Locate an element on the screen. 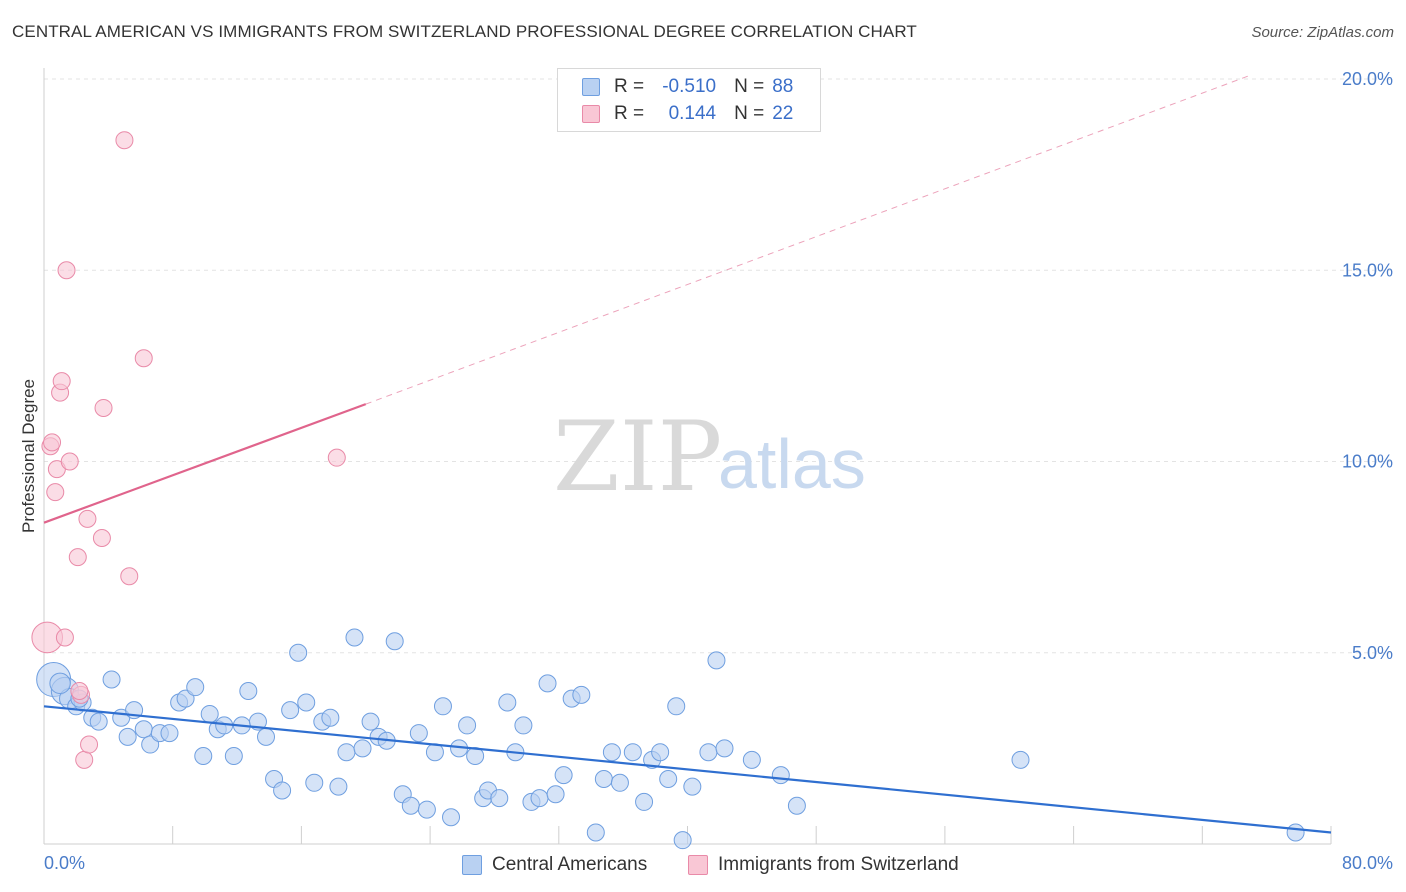 This screenshot has width=1406, height=892. legend-row-central-americans: R = -0.510 N = 88 is located at coordinates (687, 87).